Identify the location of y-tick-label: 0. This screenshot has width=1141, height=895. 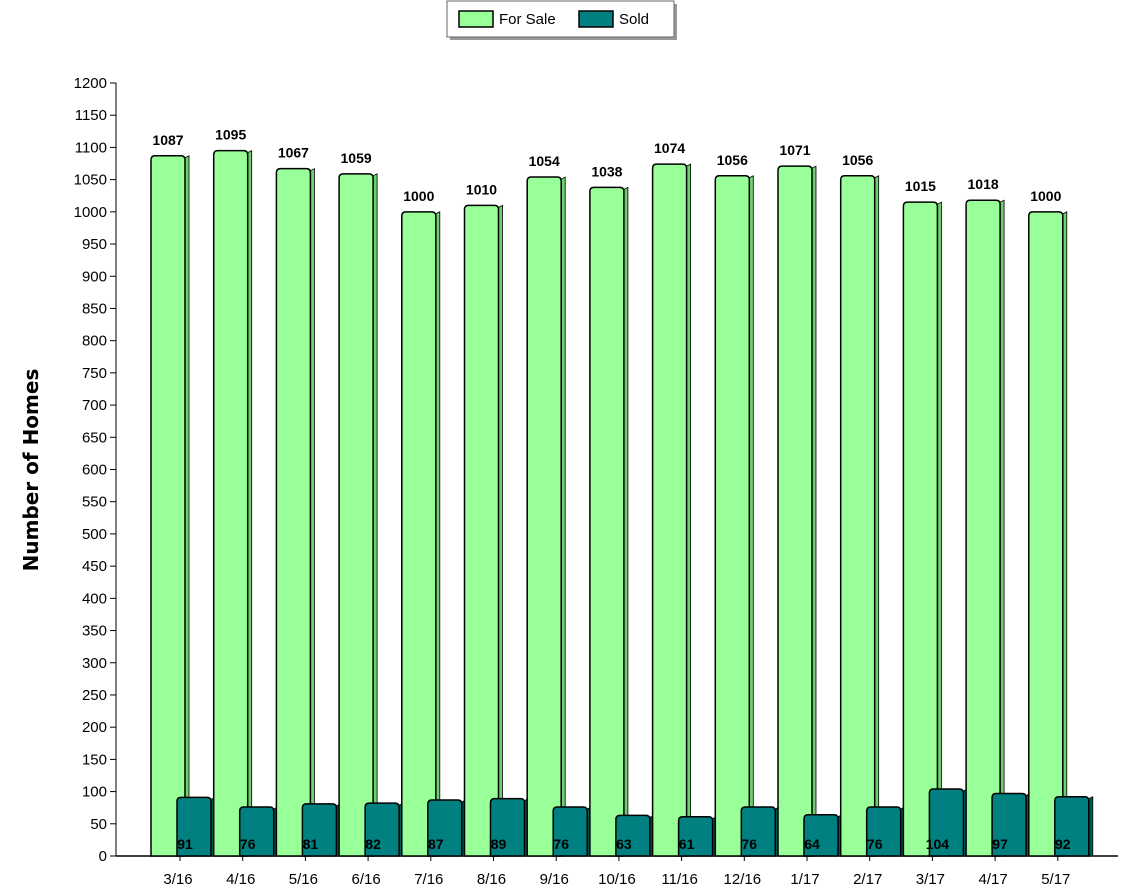
(103, 856).